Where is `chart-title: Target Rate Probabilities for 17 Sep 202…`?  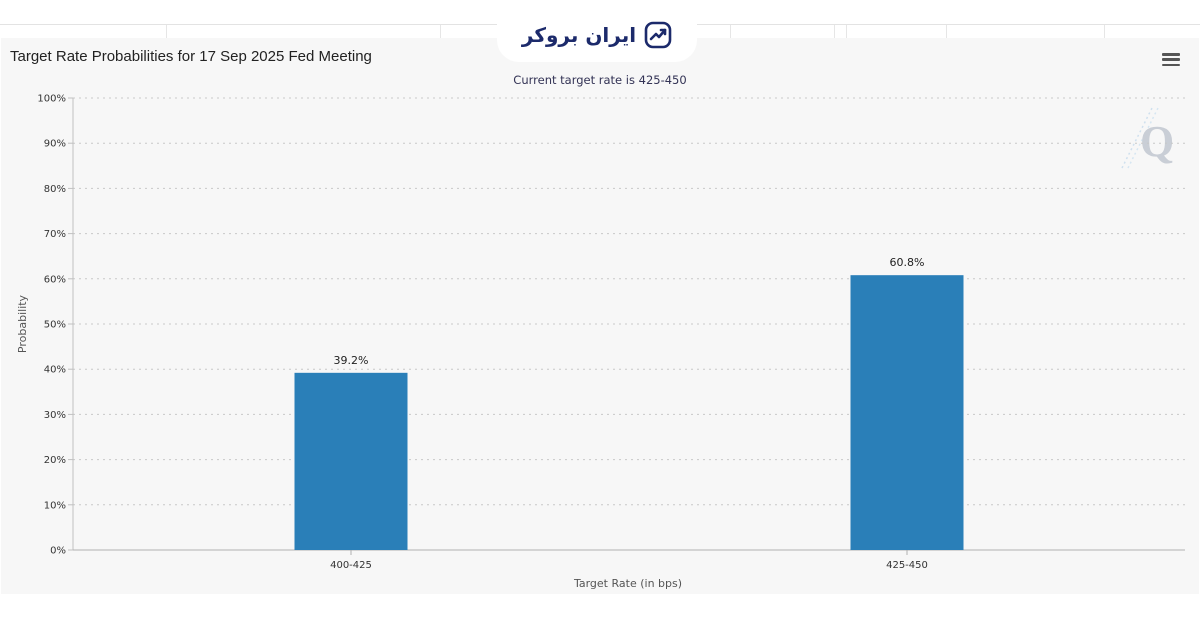 chart-title: Target Rate Probabilities for 17 Sep 202… is located at coordinates (191, 56).